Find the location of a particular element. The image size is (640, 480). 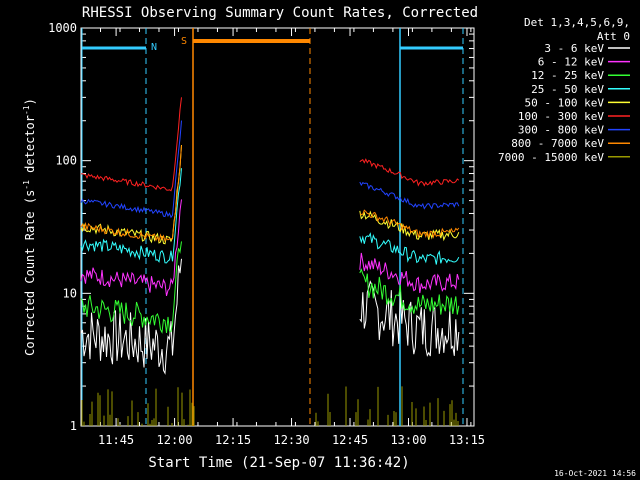

saa-label: S is located at coordinates (184, 41).